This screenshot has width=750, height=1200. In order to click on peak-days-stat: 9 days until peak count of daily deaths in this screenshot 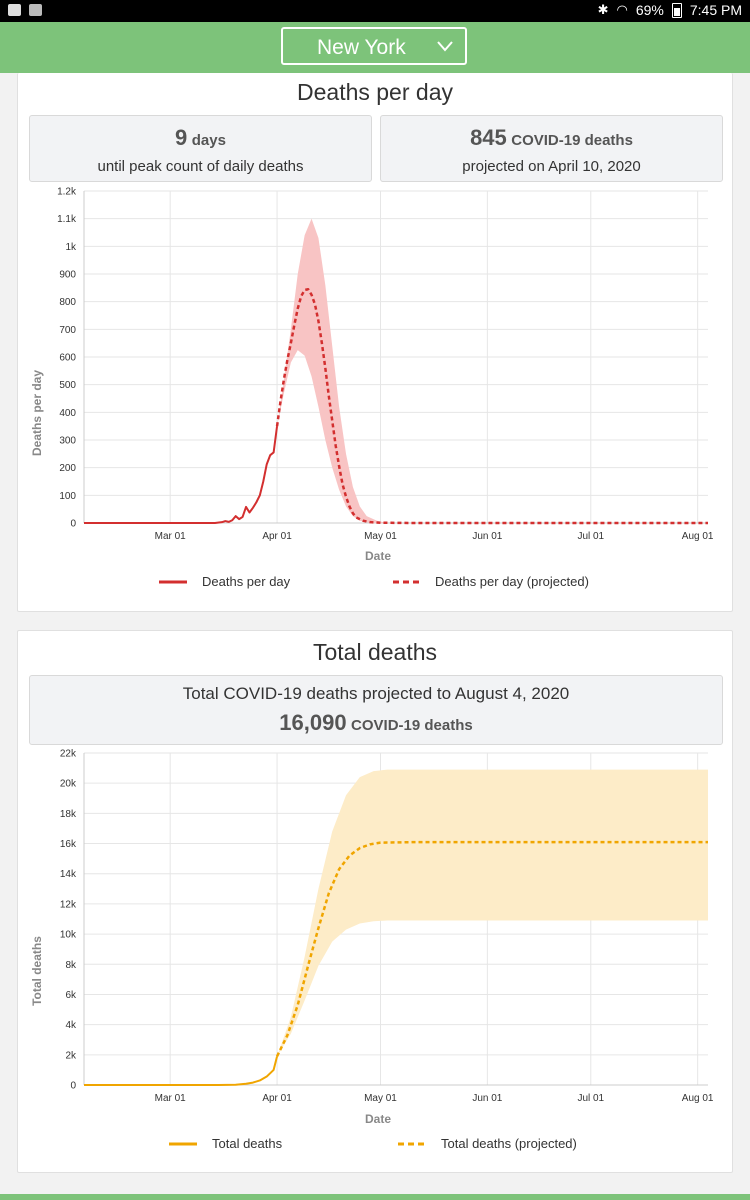, I will do `click(200, 148)`.